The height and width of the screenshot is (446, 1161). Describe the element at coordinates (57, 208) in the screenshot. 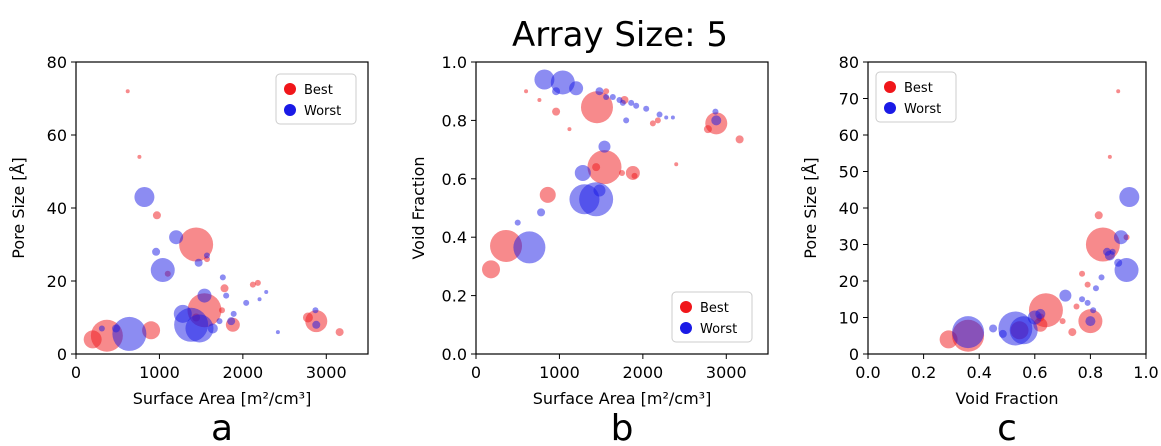

I see `y-tick-label: 40` at that location.